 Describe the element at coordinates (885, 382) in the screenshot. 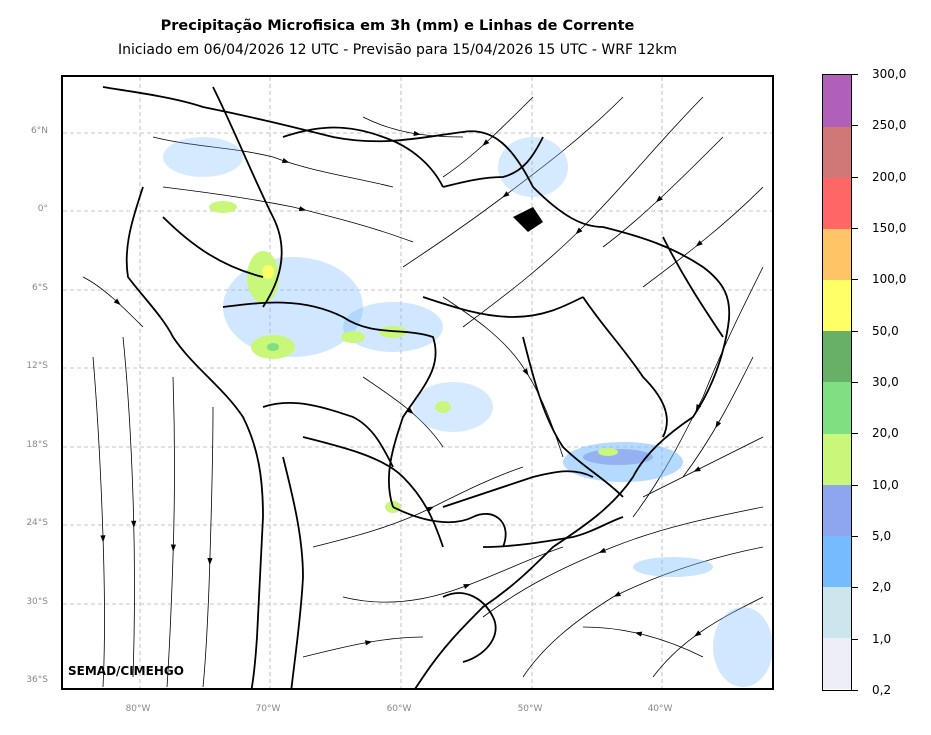

I see `colorbar-level-label: 30,0` at that location.